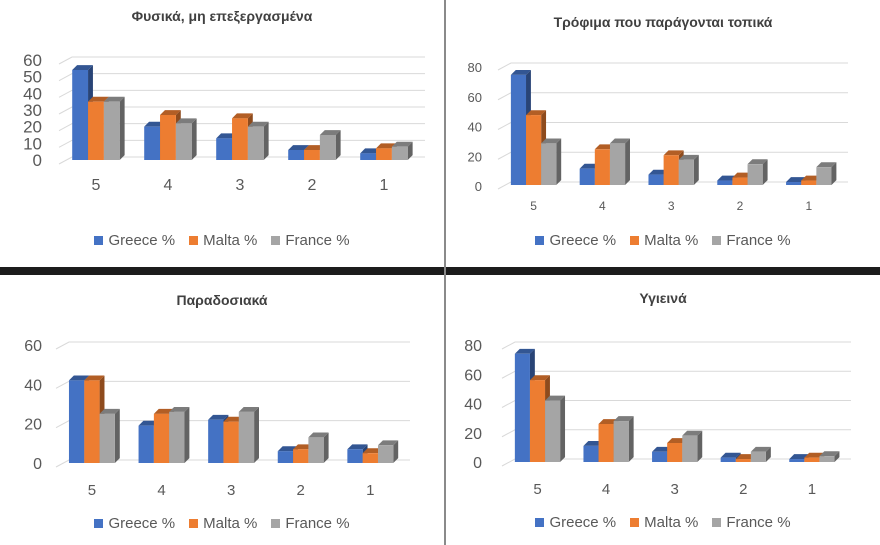 This screenshot has width=880, height=545. What do you see at coordinates (32, 110) in the screenshot?
I see `y-tick-label: 30` at bounding box center [32, 110].